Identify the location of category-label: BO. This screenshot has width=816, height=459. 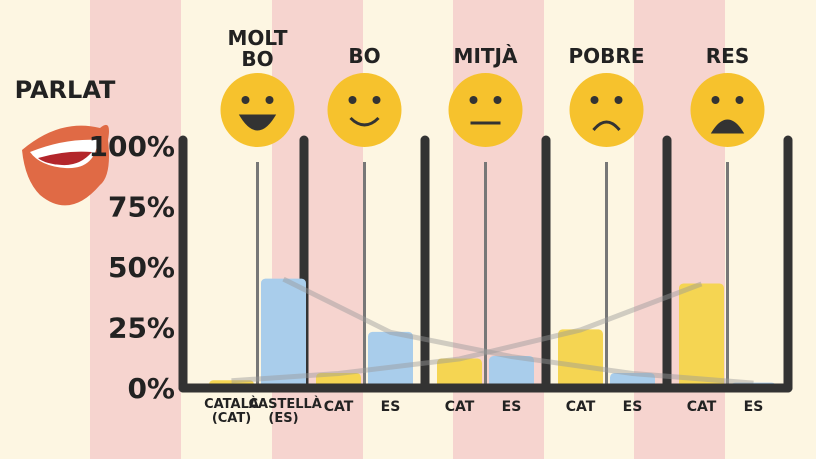
(364, 56).